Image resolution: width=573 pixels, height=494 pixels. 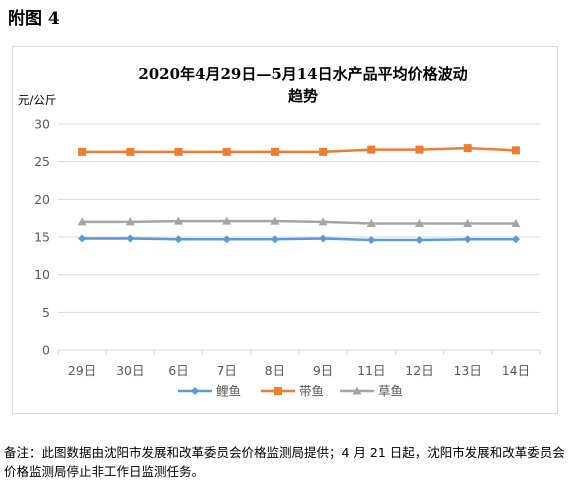 What do you see at coordinates (42, 199) in the screenshot?
I see `y-tick-label: 20` at bounding box center [42, 199].